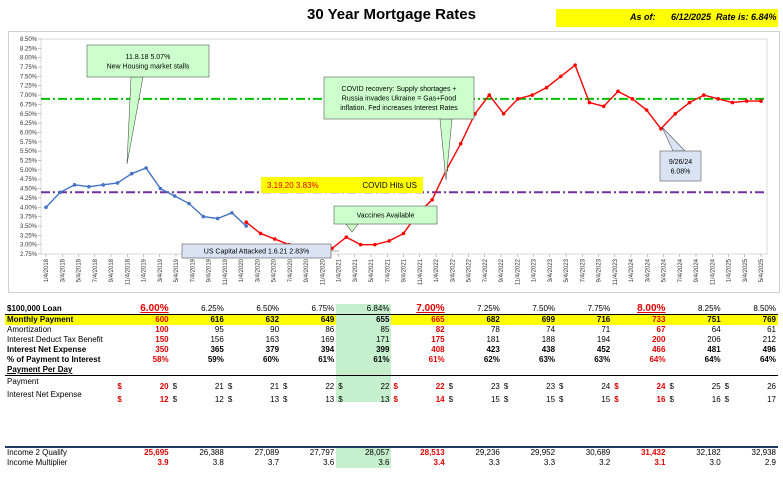 The image size is (783, 486). I want to click on x-tick-label: 5/4/2020, so click(275, 270).